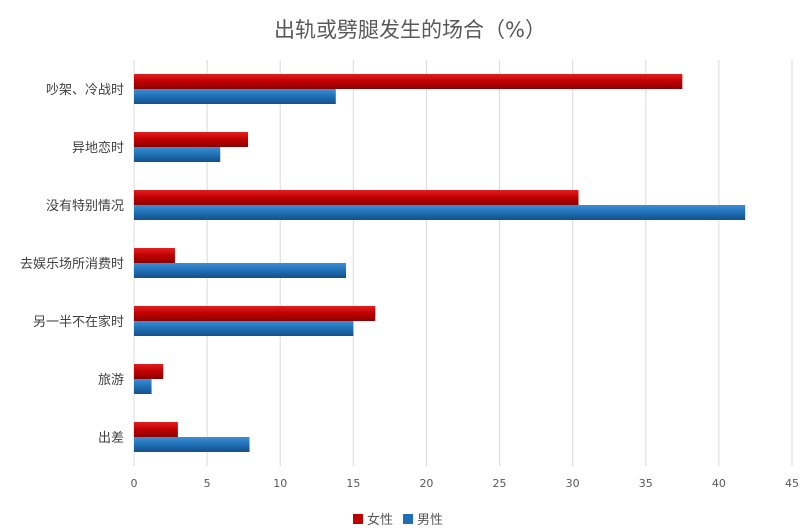 The height and width of the screenshot is (532, 805). I want to click on x-tick-label: 0, so click(134, 483).